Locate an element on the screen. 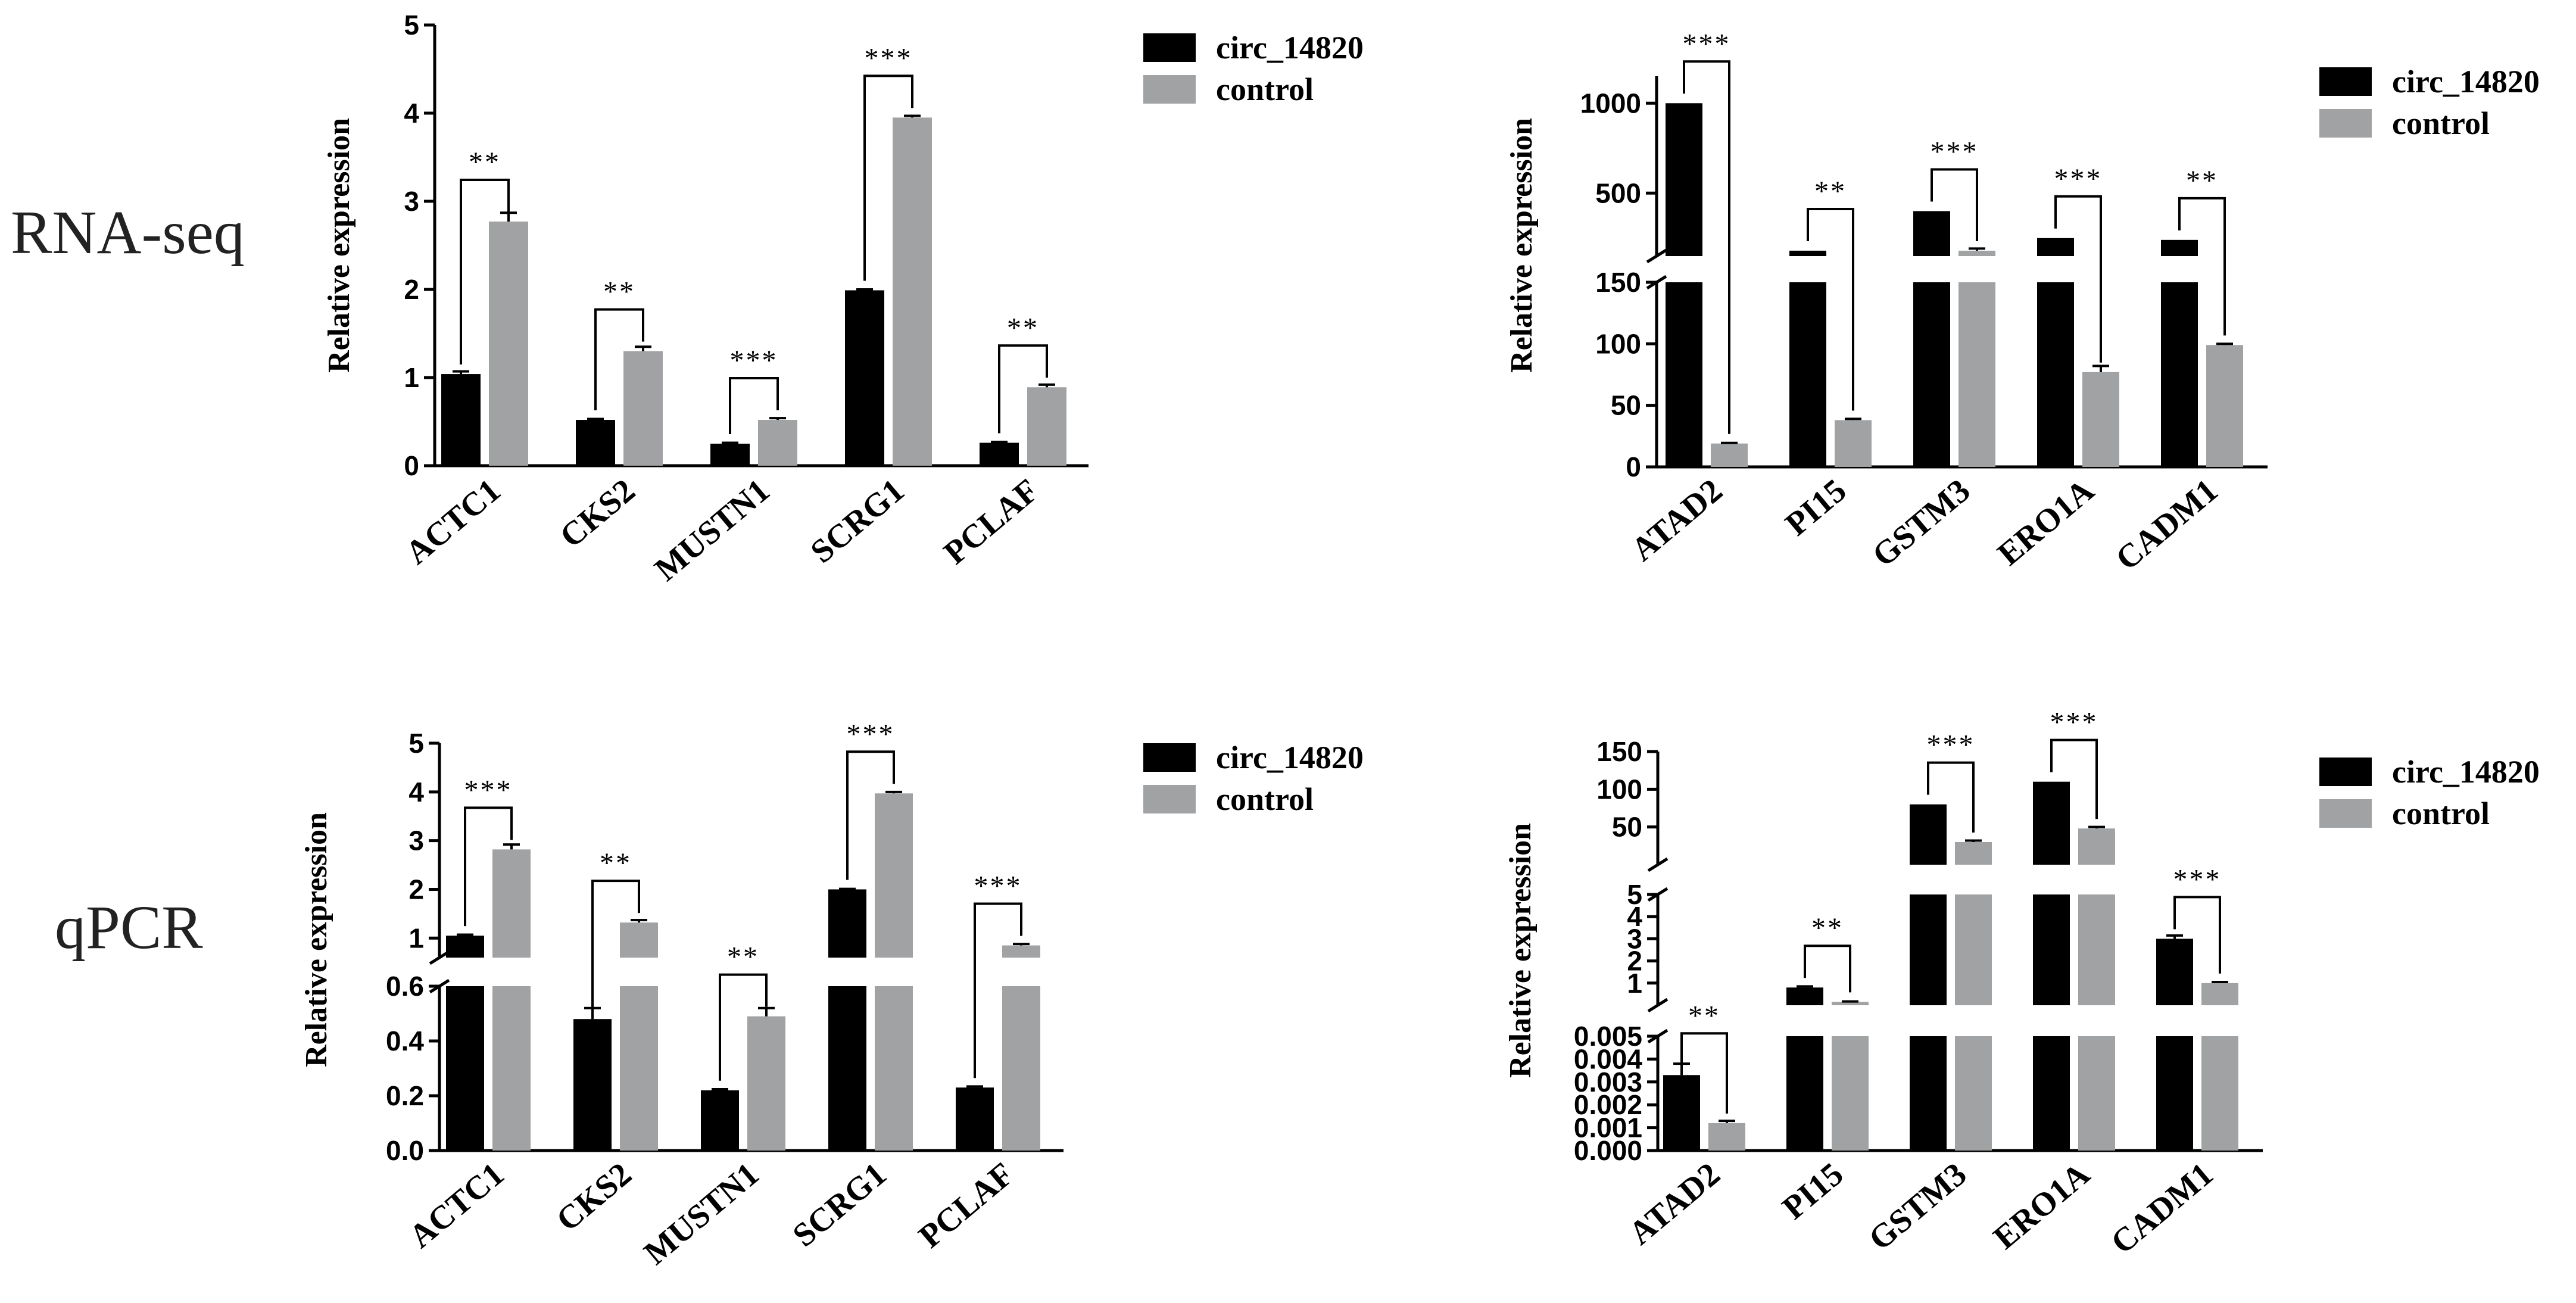 This screenshot has height=1303, width=2576. x-tick-label: MUSTN1 is located at coordinates (712, 530).